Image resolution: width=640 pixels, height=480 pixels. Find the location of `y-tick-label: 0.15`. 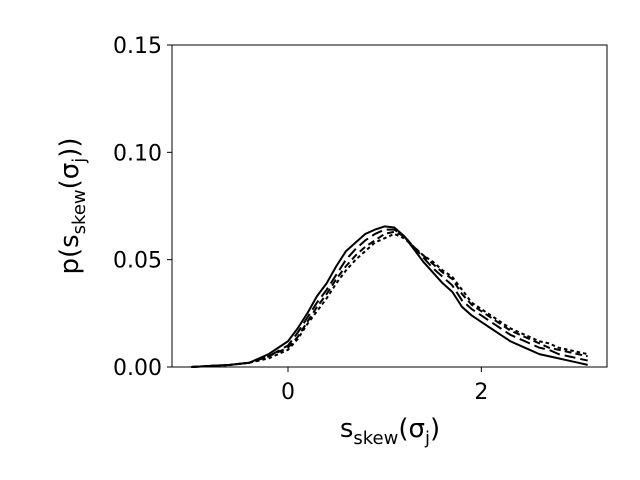

y-tick-label: 0.15 is located at coordinates (137, 46).